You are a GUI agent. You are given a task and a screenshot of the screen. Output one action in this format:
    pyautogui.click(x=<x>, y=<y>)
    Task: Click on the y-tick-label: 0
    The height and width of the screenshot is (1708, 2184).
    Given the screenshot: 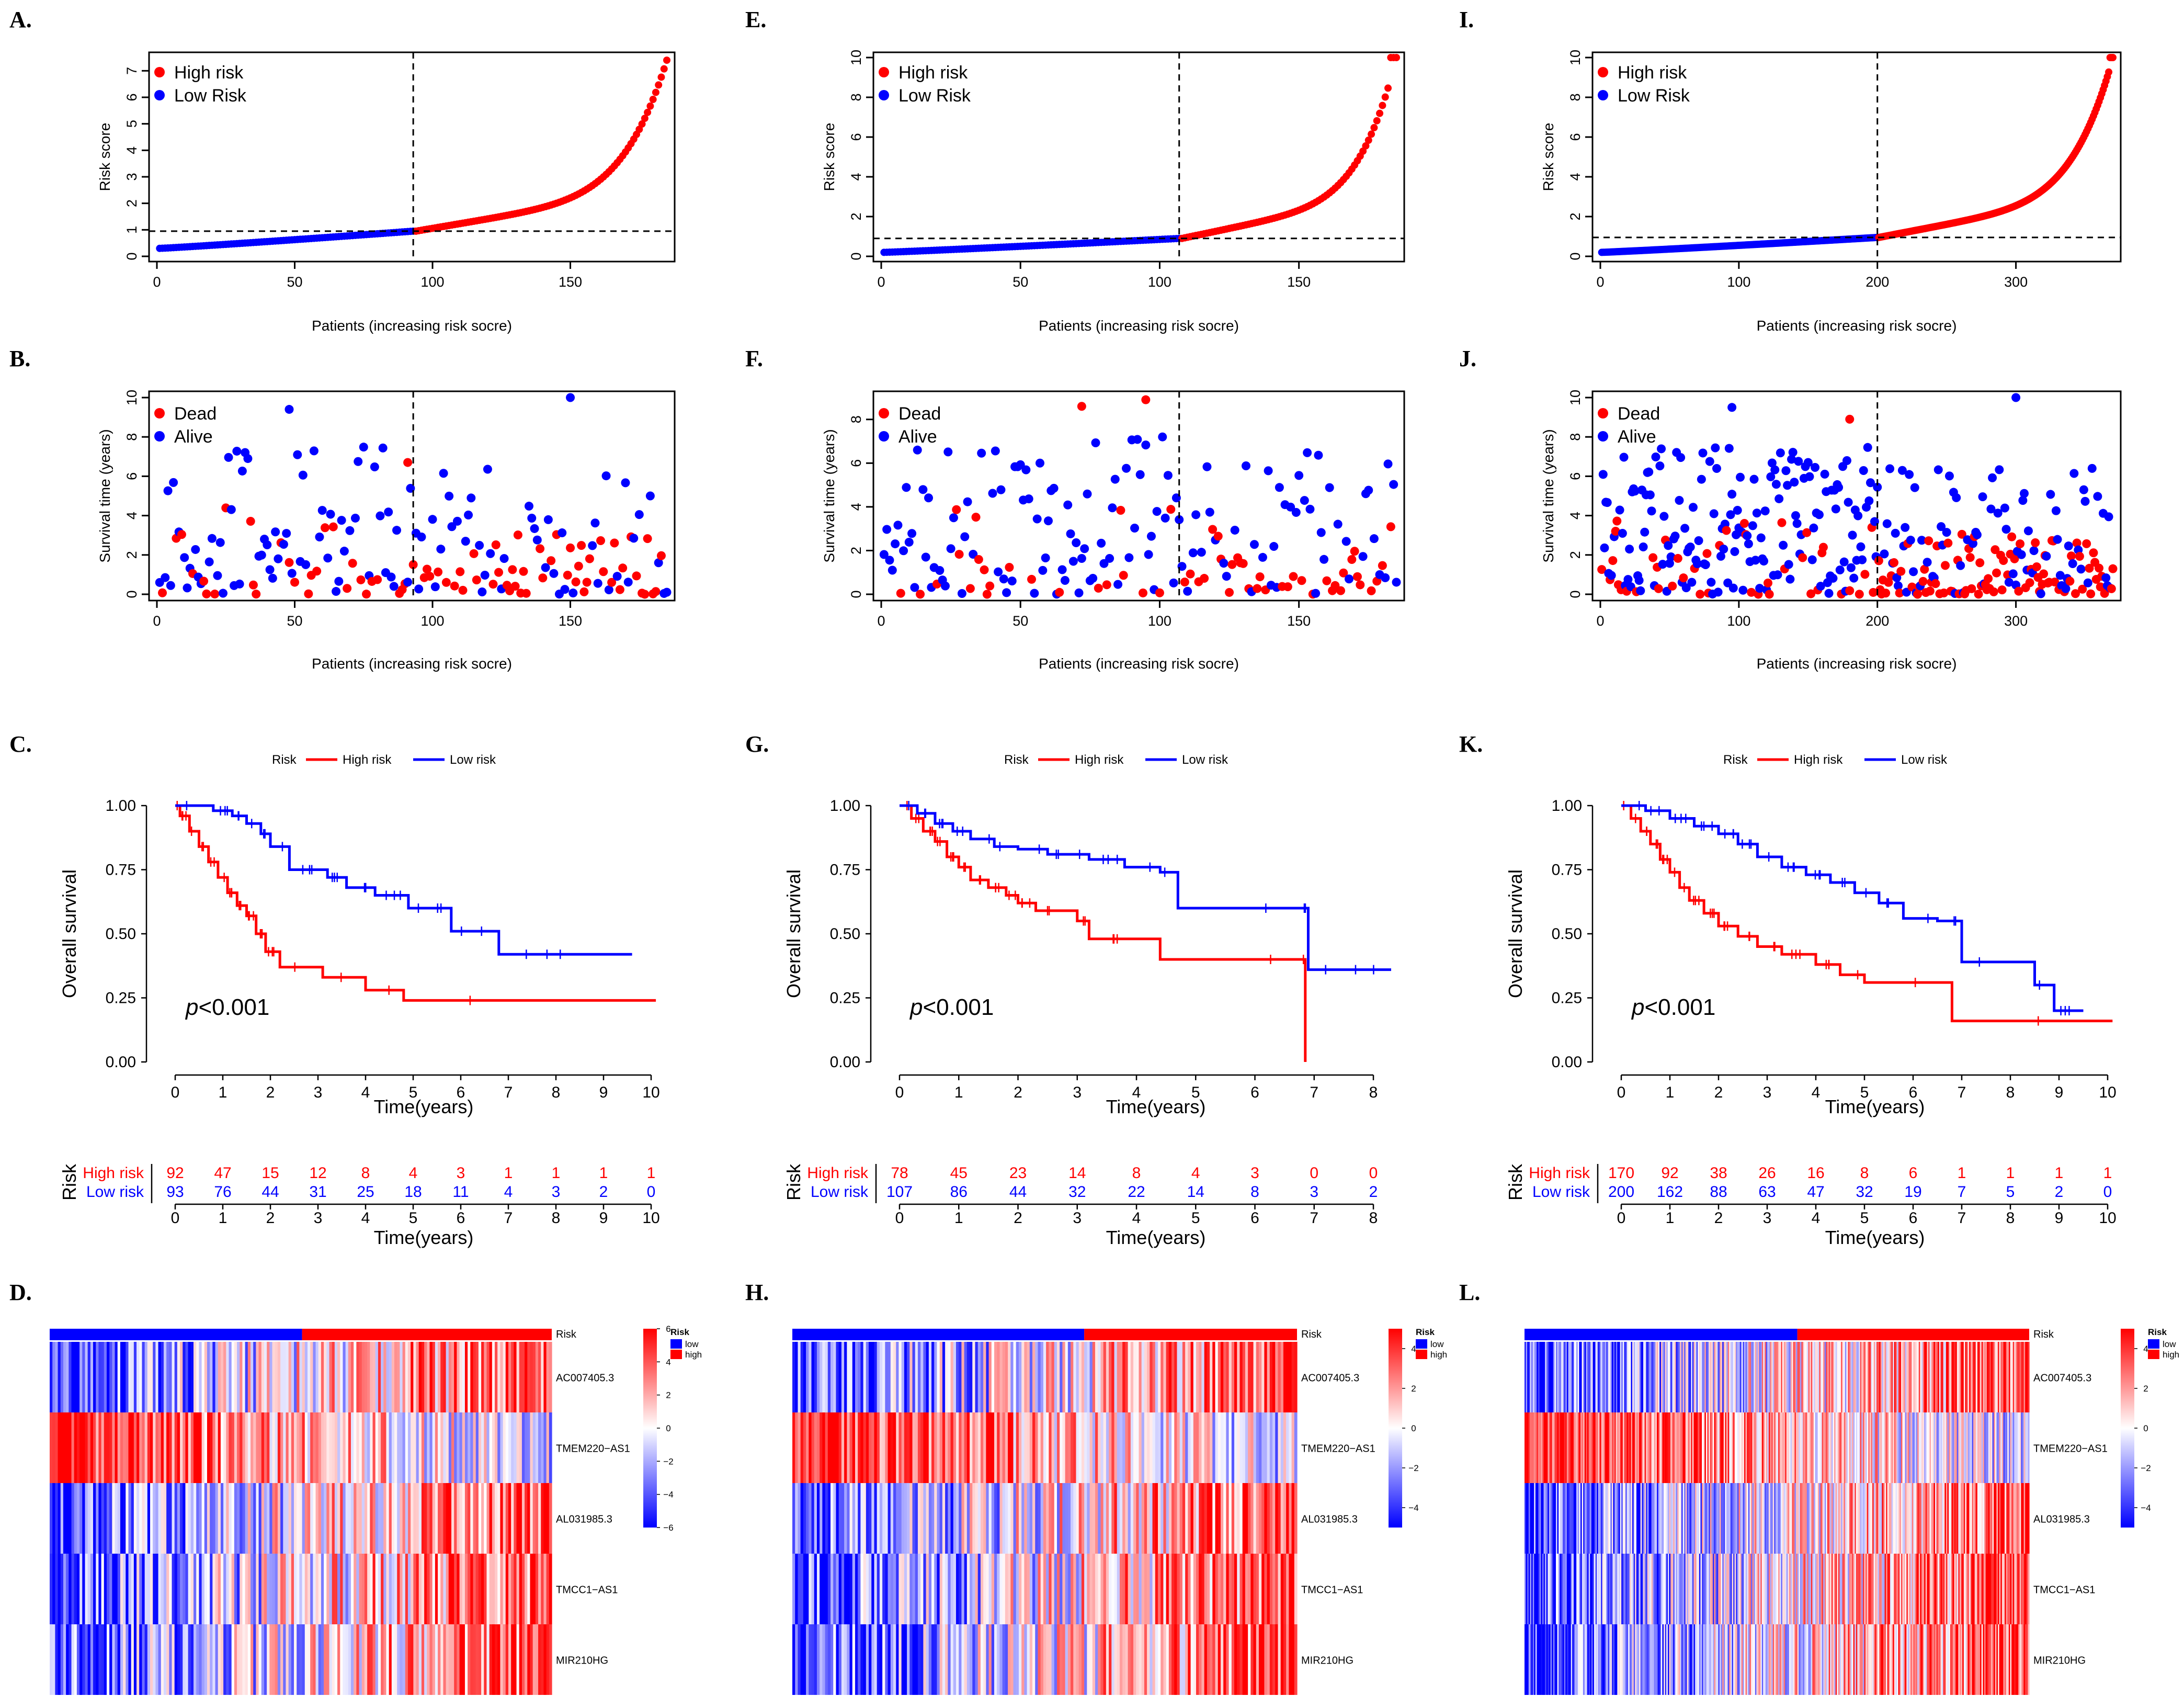 What is the action you would take?
    pyautogui.click(x=1575, y=594)
    